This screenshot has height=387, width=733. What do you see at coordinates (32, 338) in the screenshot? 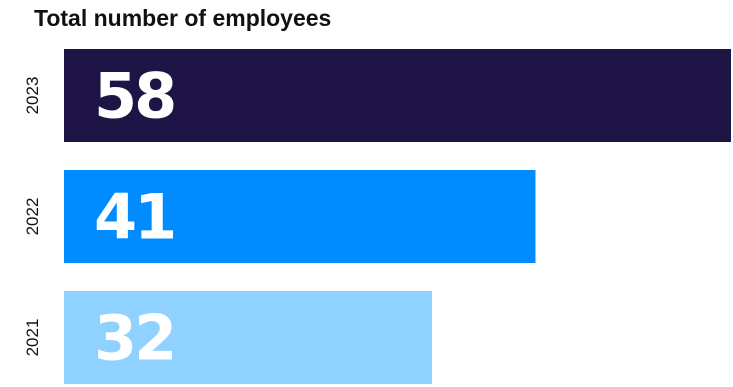
I see `year-label-2021: 2021` at bounding box center [32, 338].